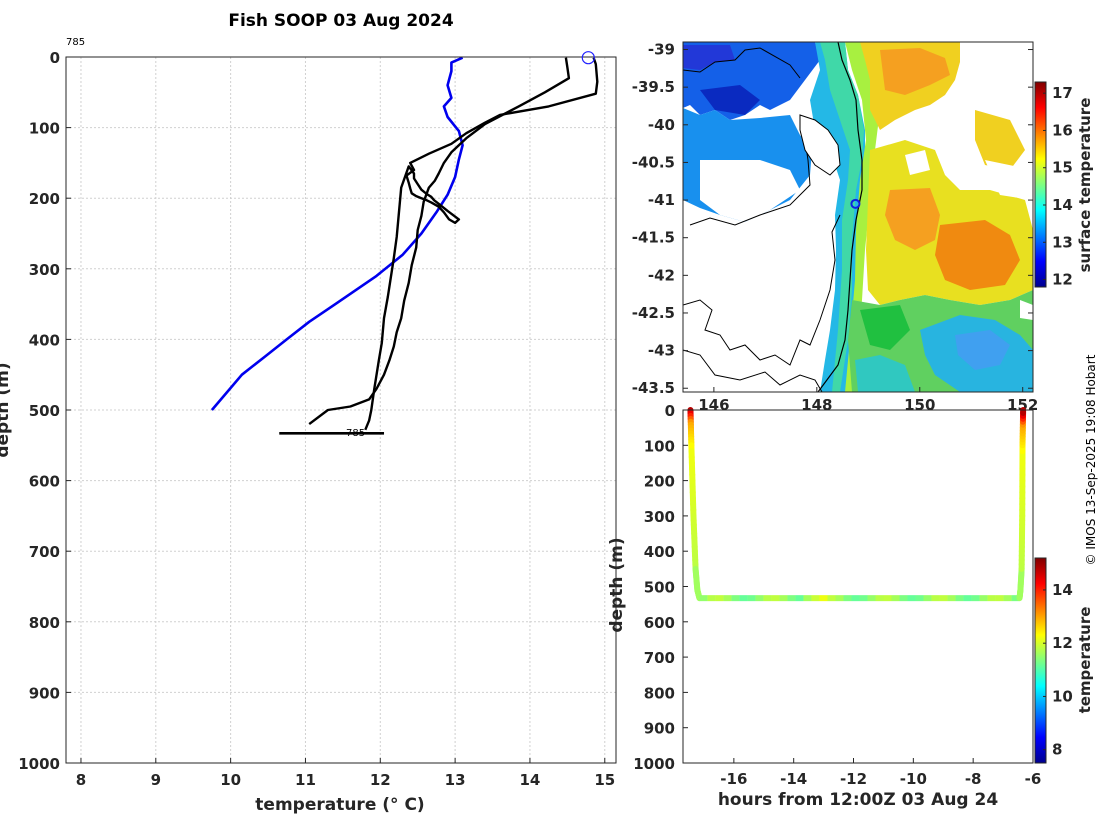  Describe the element at coordinates (617, 584) in the screenshot. I see `section-y-label: depth (m)` at that location.